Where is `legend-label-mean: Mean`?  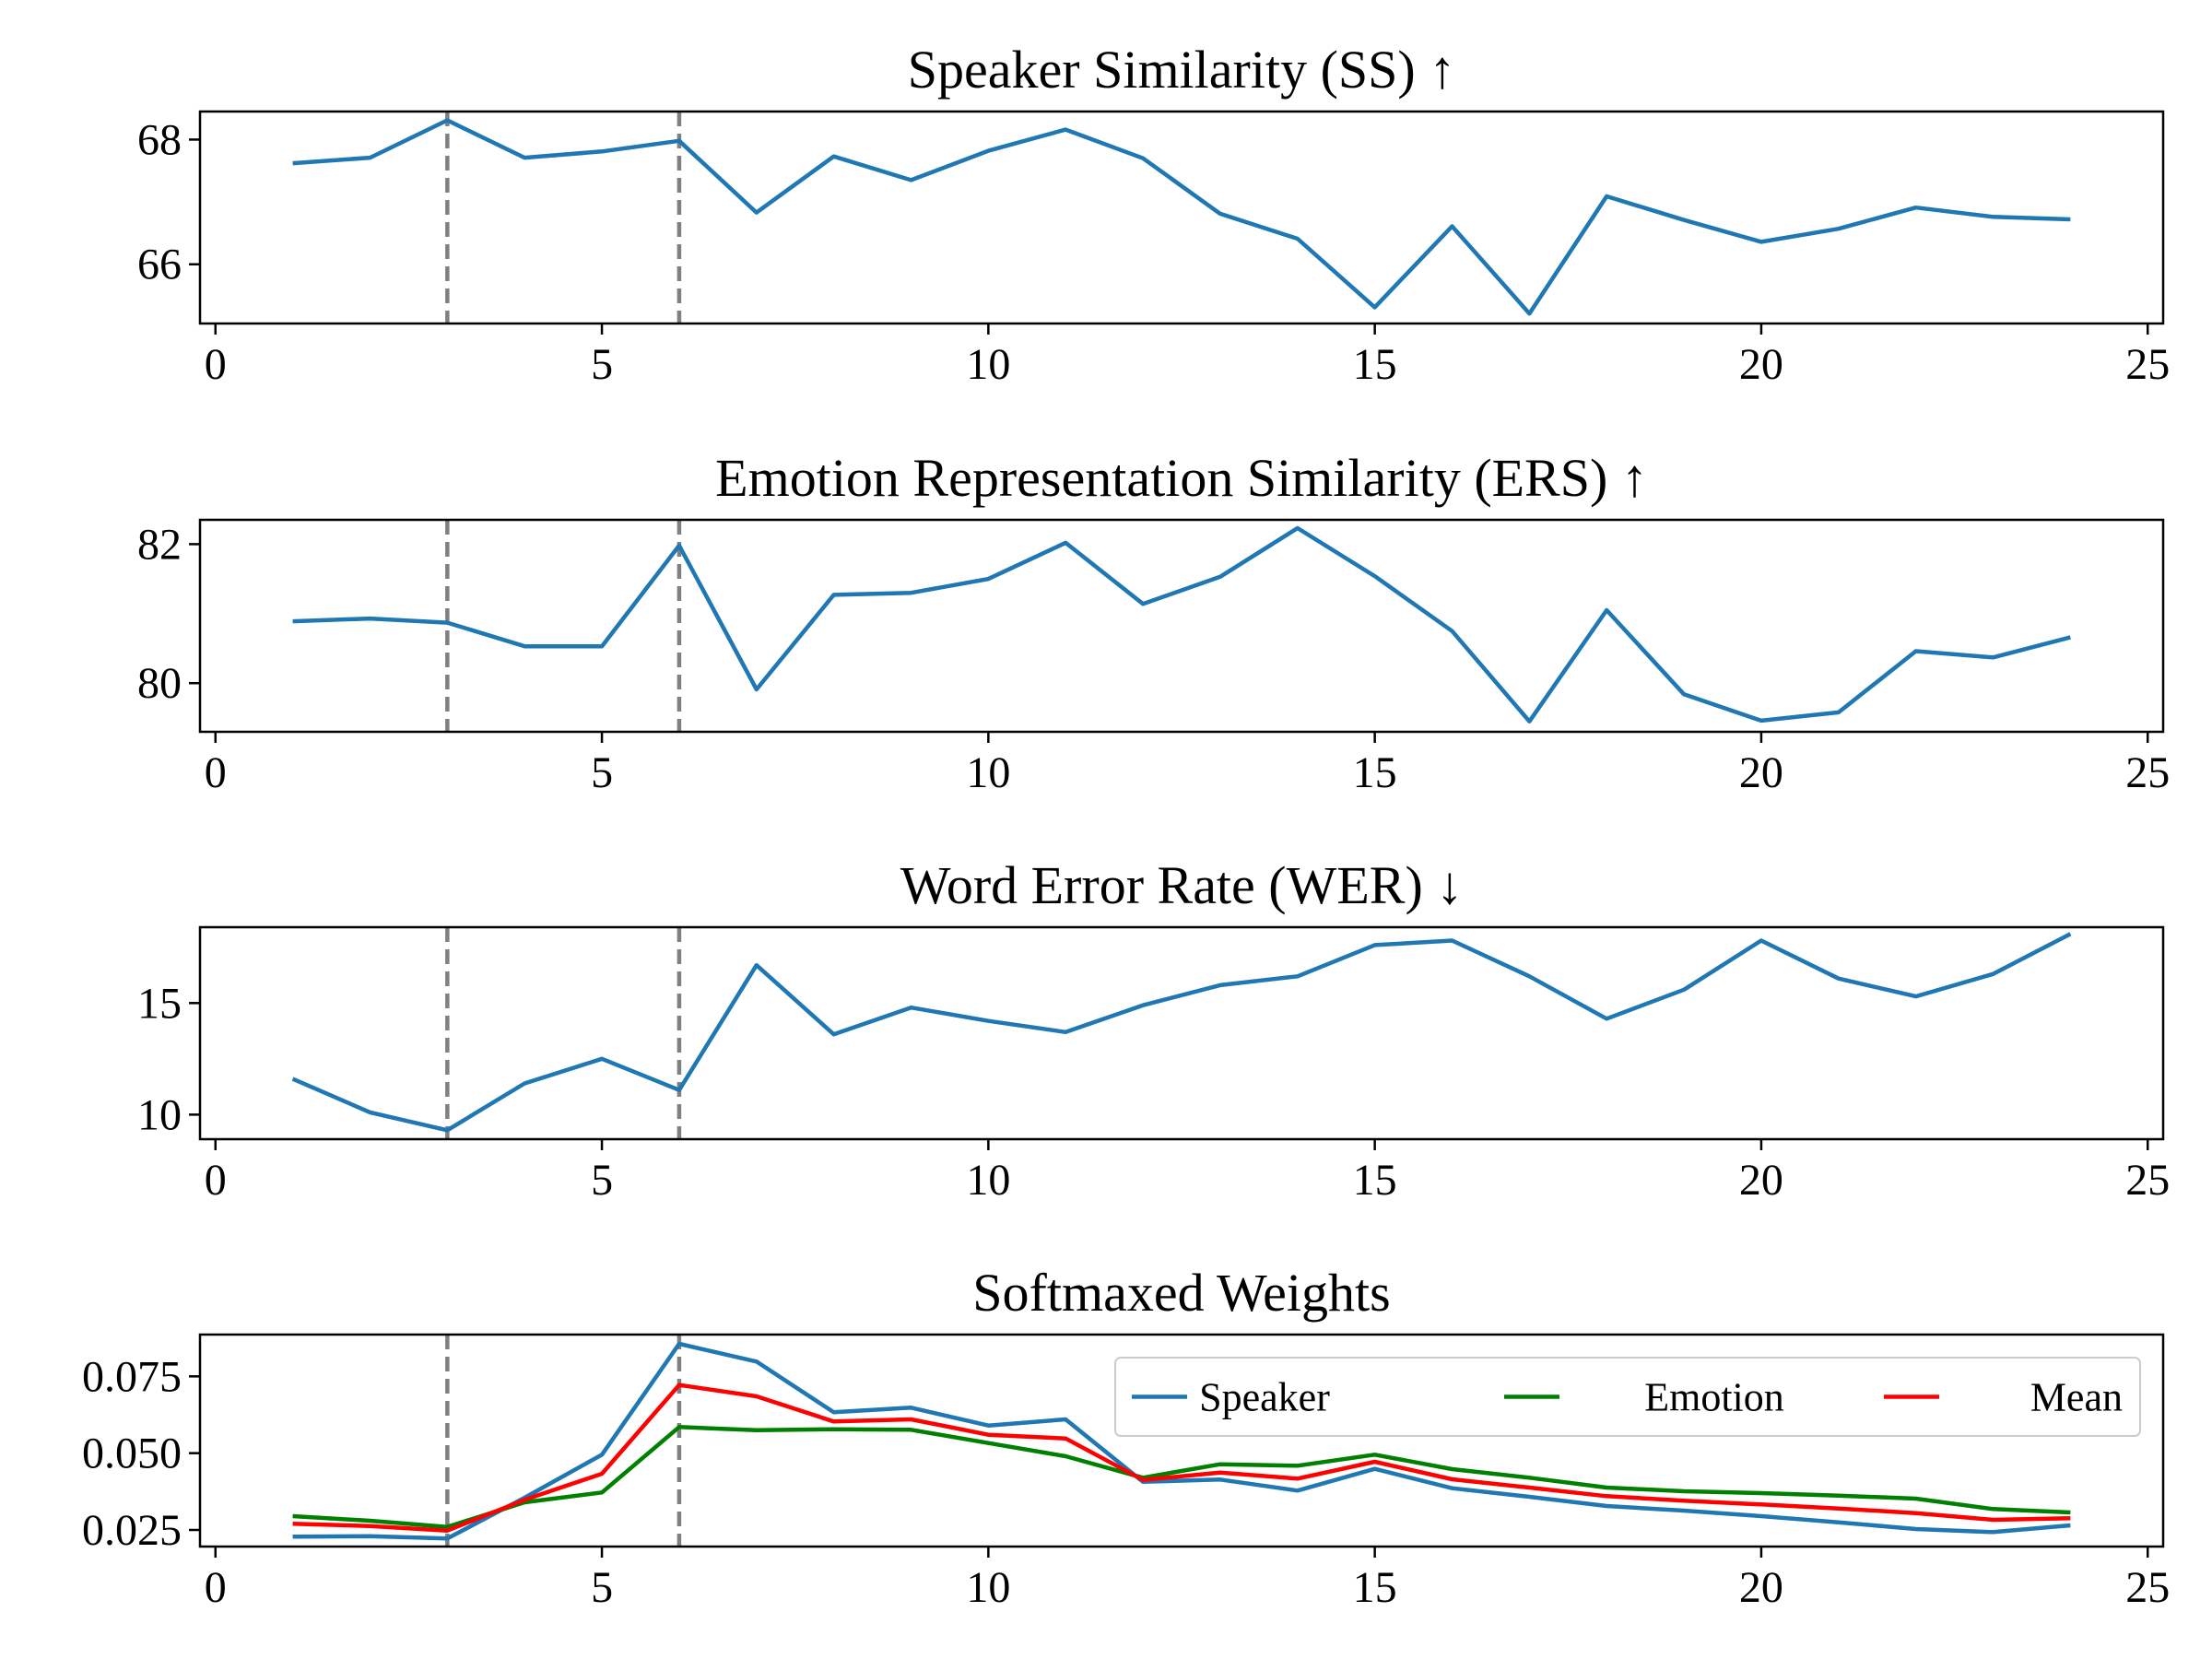 legend-label-mean: Mean is located at coordinates (2076, 1397).